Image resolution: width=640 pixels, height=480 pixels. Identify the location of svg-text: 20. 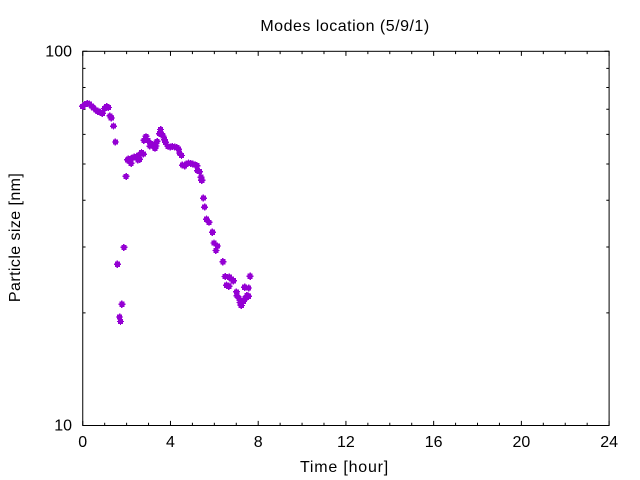
(521, 442).